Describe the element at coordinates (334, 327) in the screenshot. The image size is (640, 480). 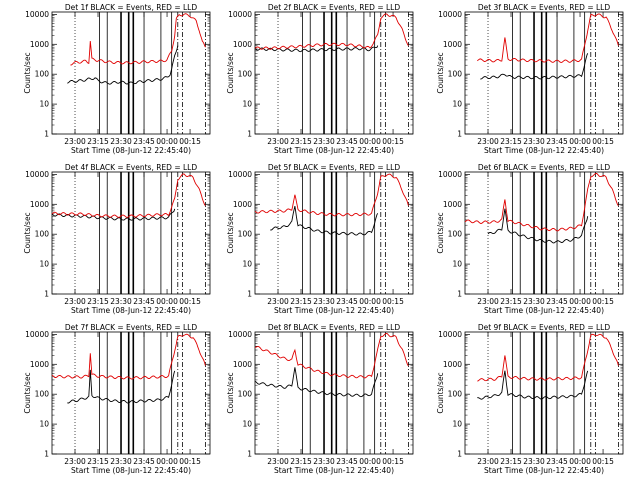
I see `panel-title: Det 8f BLACK = Events, RED = LLD` at that location.